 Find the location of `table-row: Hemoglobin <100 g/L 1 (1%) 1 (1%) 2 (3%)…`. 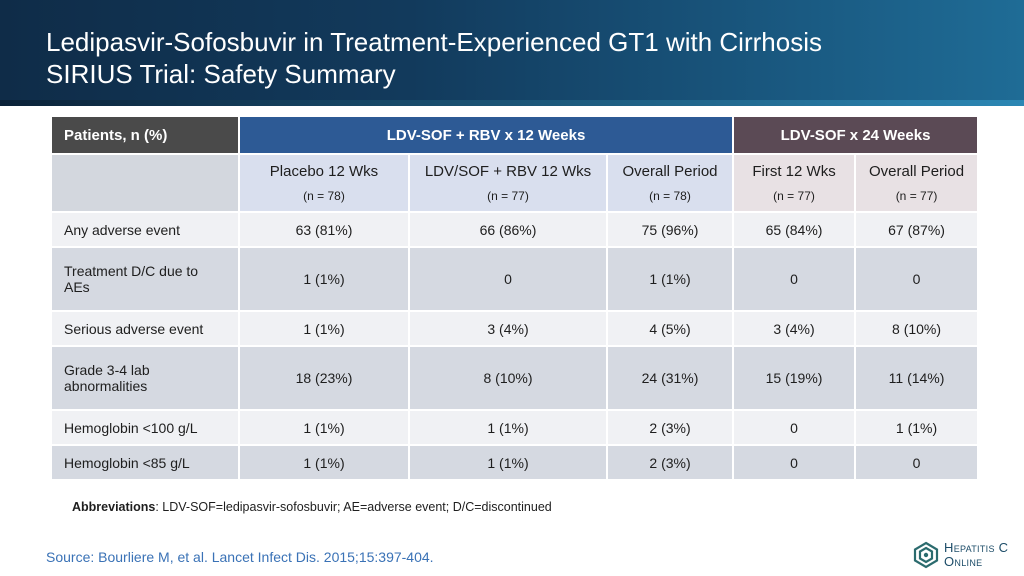

table-row: Hemoglobin <100 g/L 1 (1%) 1 (1%) 2 (3%)… is located at coordinates (515, 427).